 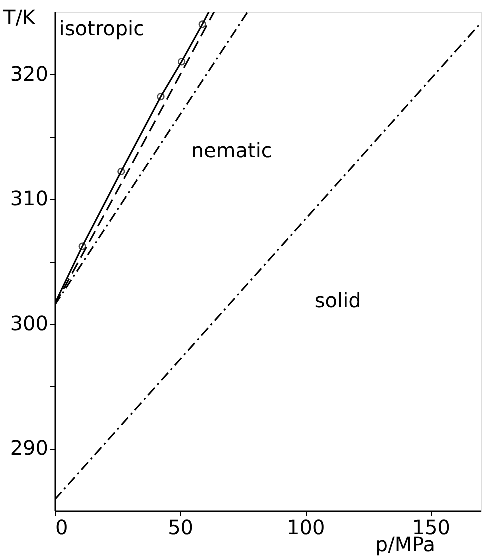 What do you see at coordinates (306, 528) in the screenshot?
I see `x-tick-label: 100` at bounding box center [306, 528].